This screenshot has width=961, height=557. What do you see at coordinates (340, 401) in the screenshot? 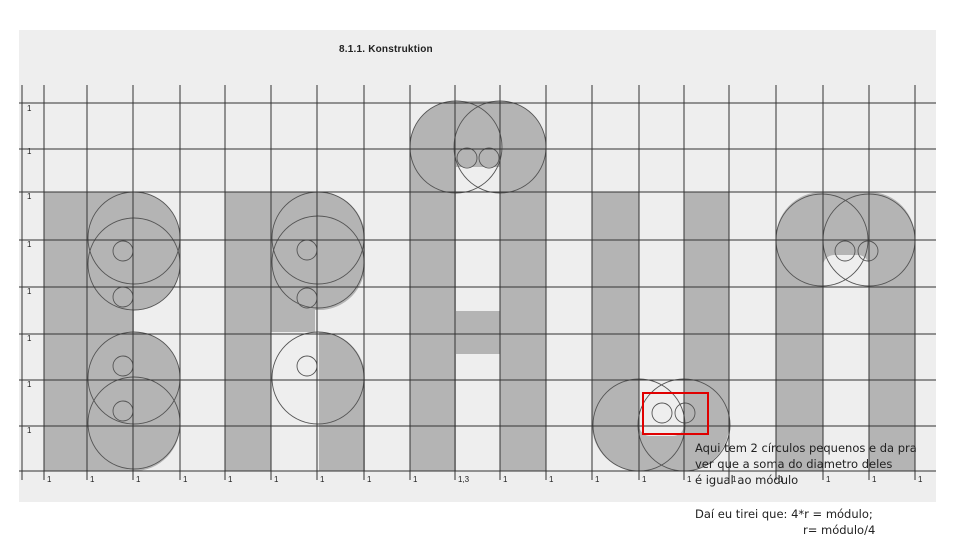
I see `letter-r-leg` at bounding box center [340, 401].